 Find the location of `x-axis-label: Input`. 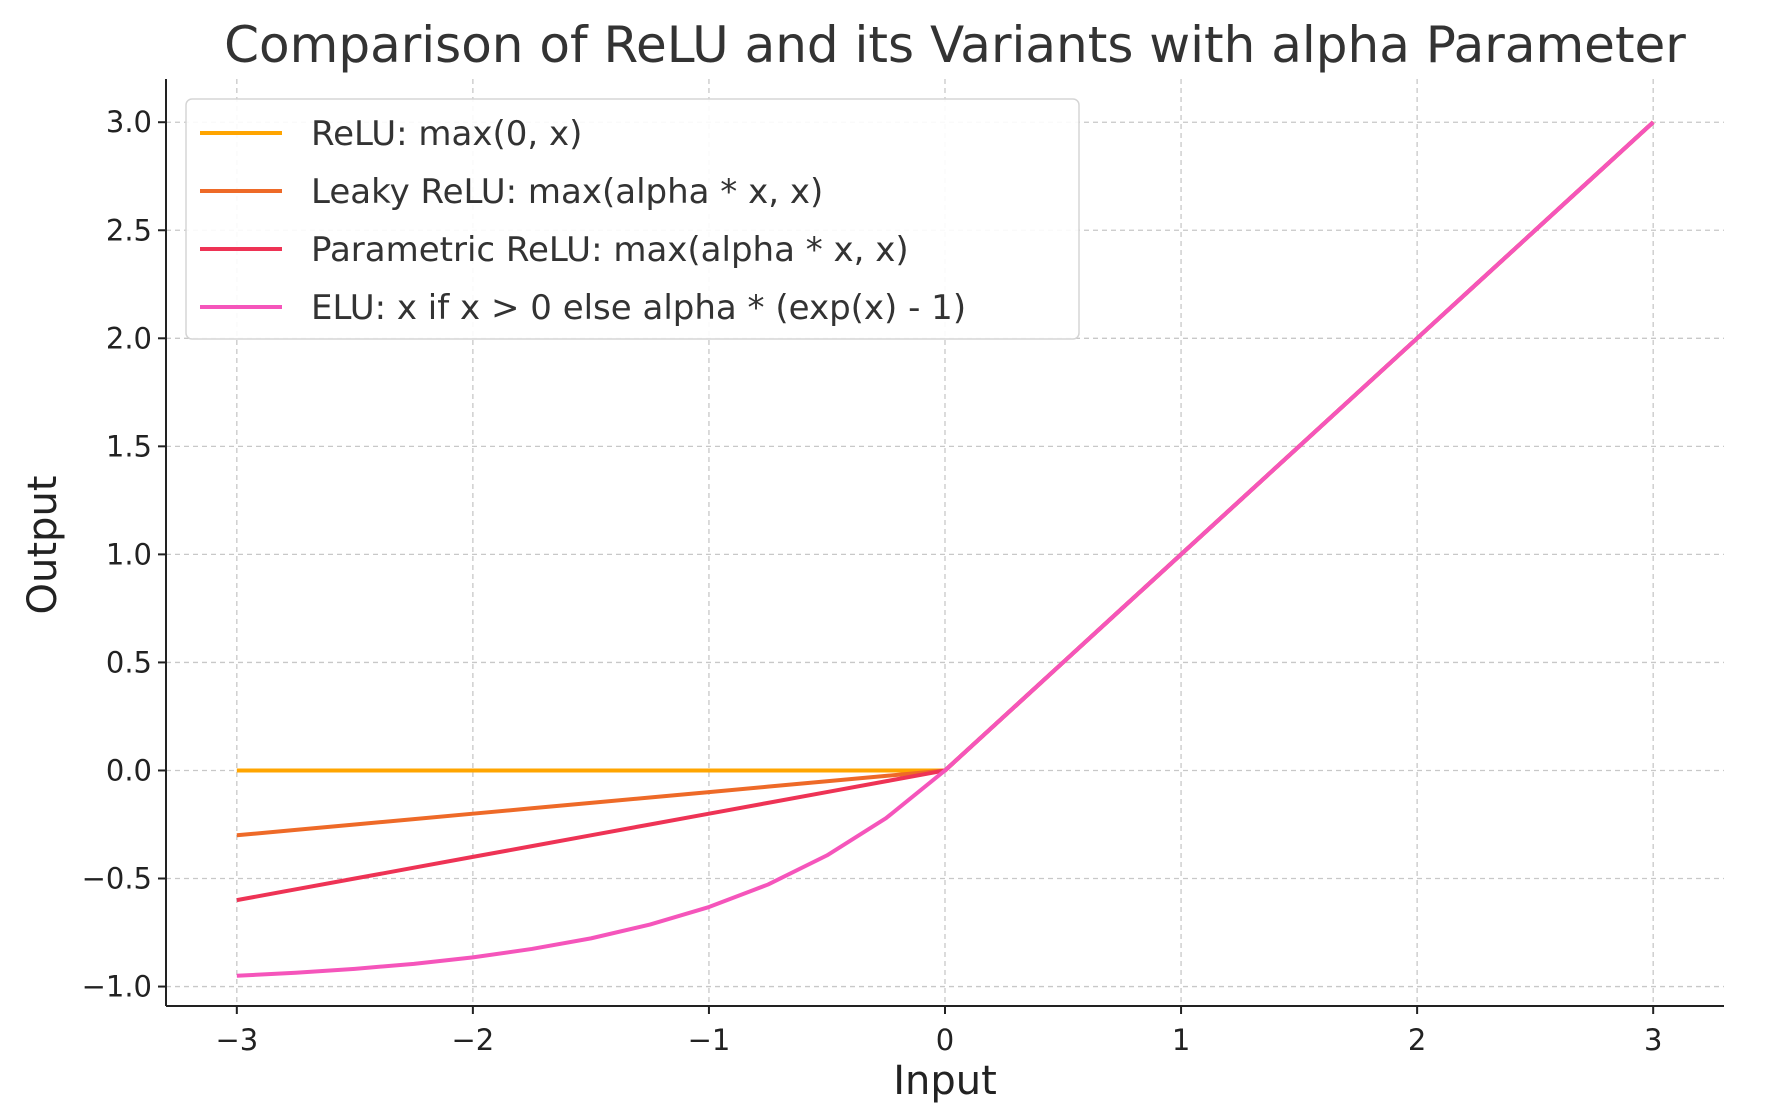

x-axis-label: Input is located at coordinates (945, 1081).